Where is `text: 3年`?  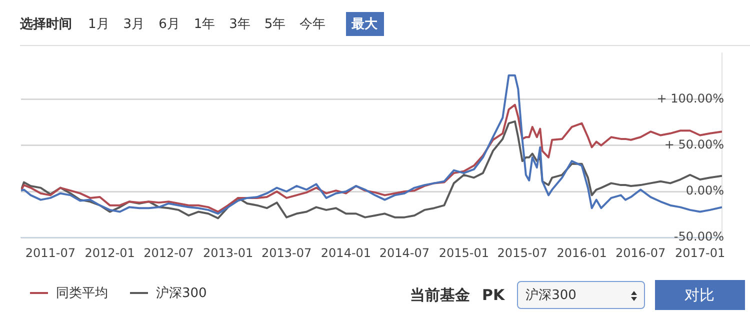 text: 3年 is located at coordinates (239, 24).